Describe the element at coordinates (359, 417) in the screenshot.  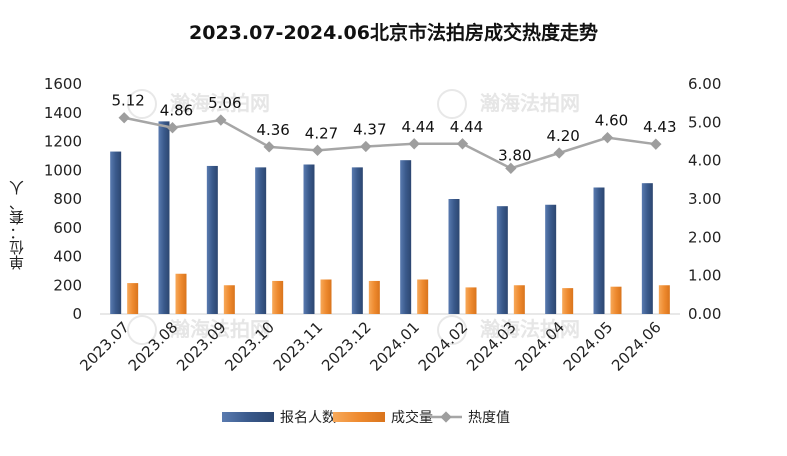
I see `legend-swatch-deals` at that location.